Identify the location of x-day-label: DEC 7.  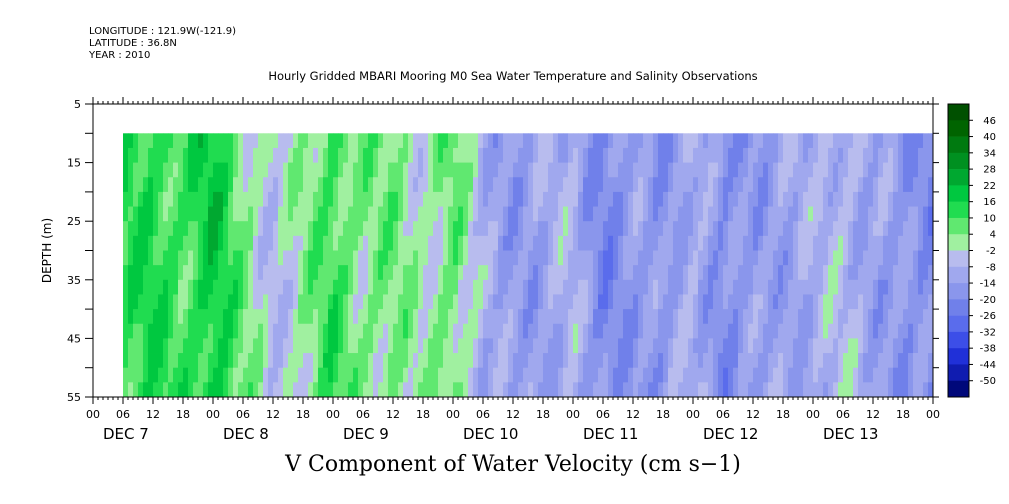
(126, 434).